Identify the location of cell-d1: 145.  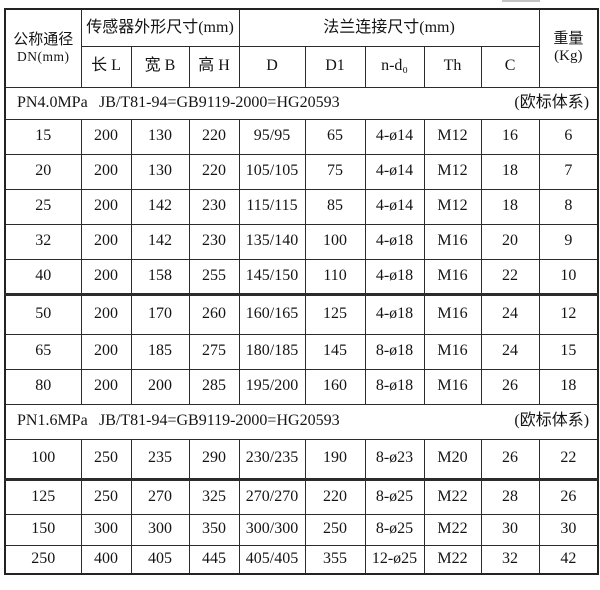
(335, 351).